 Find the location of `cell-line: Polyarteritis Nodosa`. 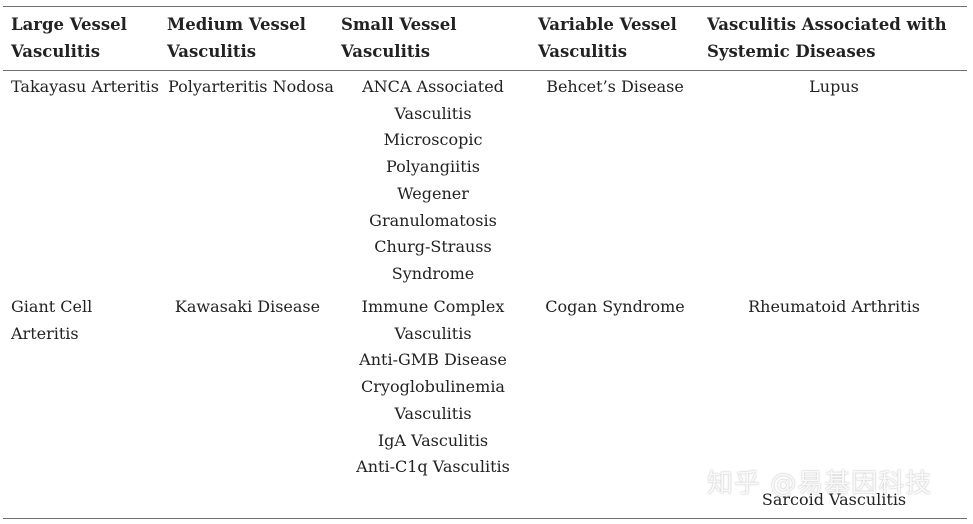

cell-line: Polyarteritis Nodosa is located at coordinates (251, 86).